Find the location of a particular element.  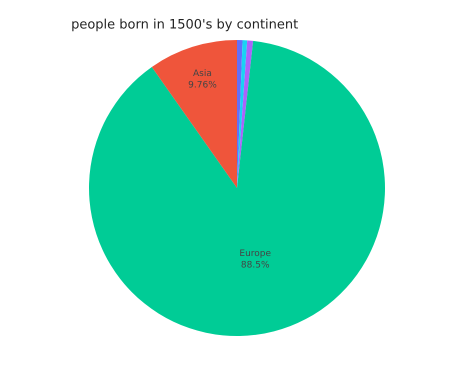

slice-label: Europe is located at coordinates (255, 253).